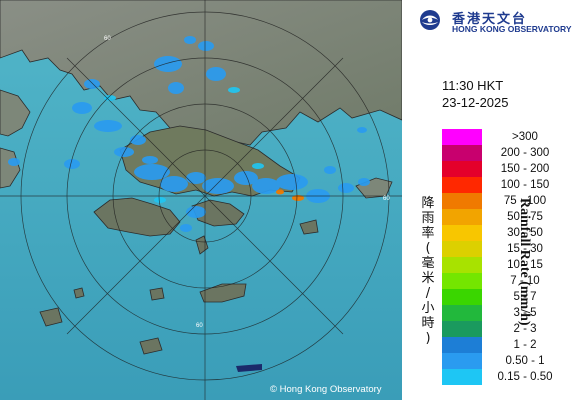 The width and height of the screenshot is (577, 405). I want to click on legend-row: 7 - 10, so click(509, 281).